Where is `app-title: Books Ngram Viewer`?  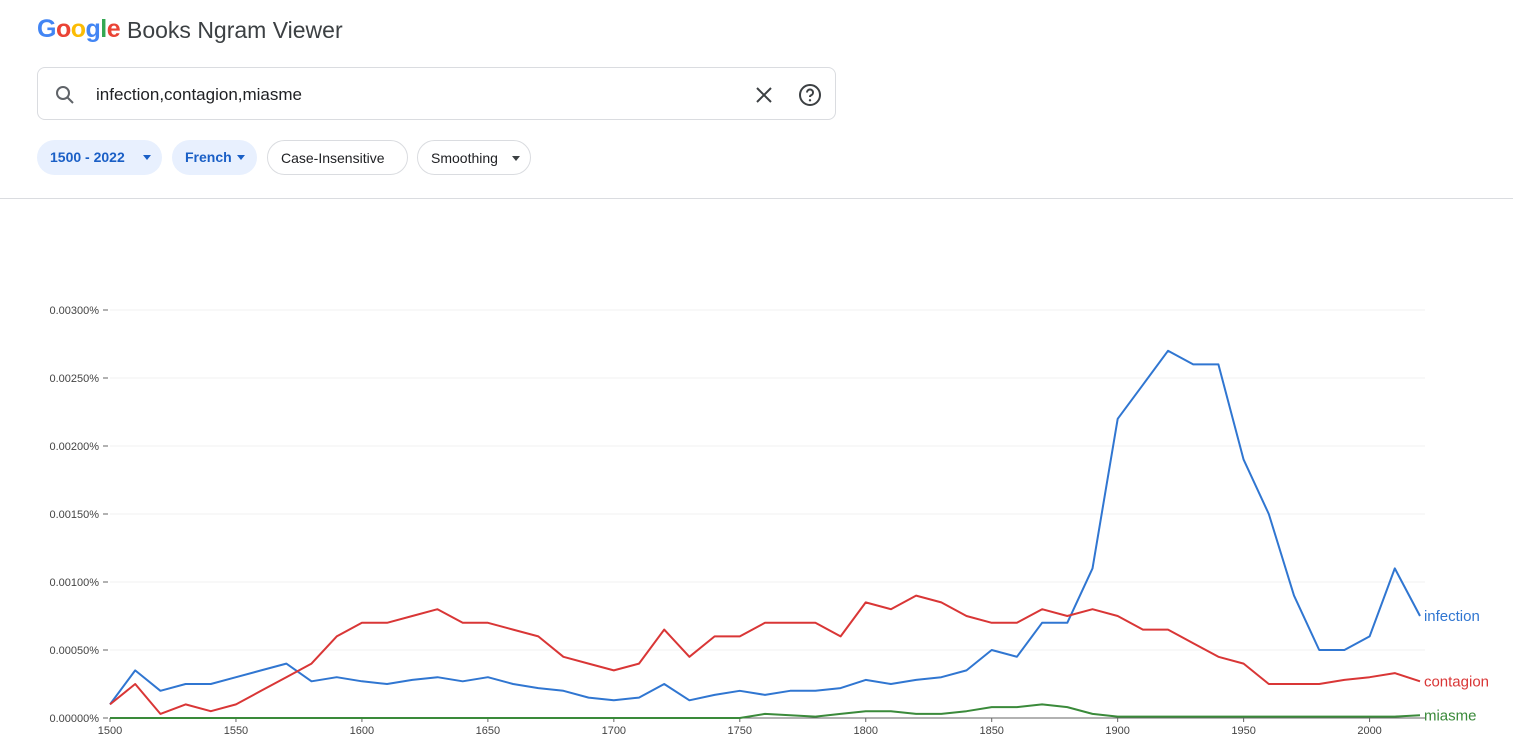
app-title: Books Ngram Viewer is located at coordinates (235, 30).